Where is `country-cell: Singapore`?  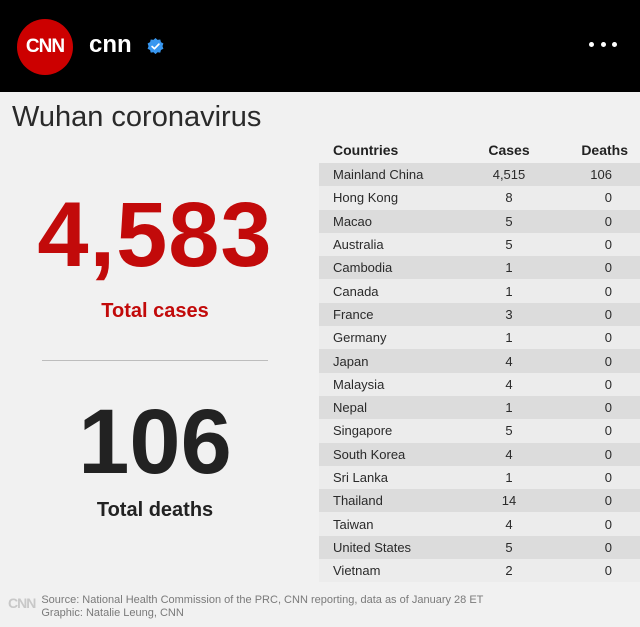 country-cell: Singapore is located at coordinates (363, 431).